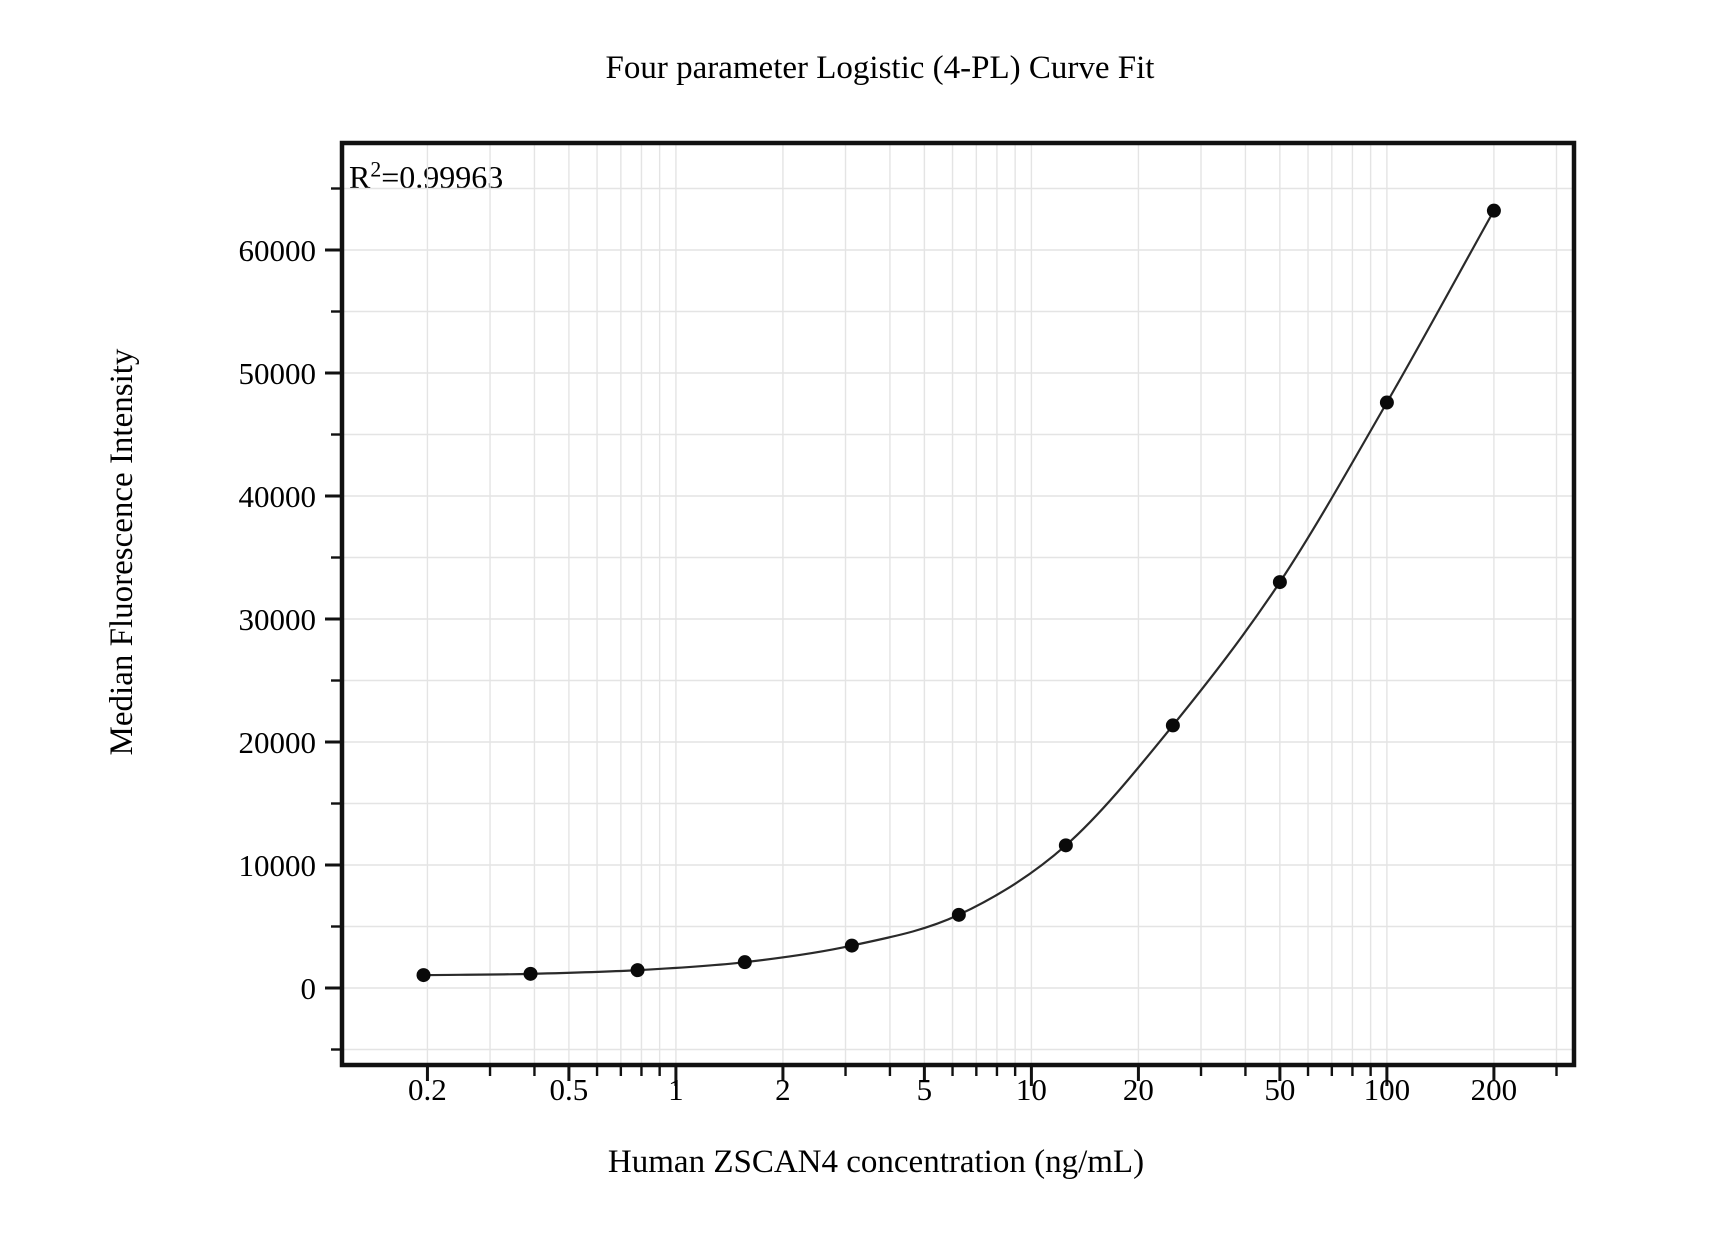  Describe the element at coordinates (427, 1089) in the screenshot. I see `x-tick-label: 0.2` at that location.